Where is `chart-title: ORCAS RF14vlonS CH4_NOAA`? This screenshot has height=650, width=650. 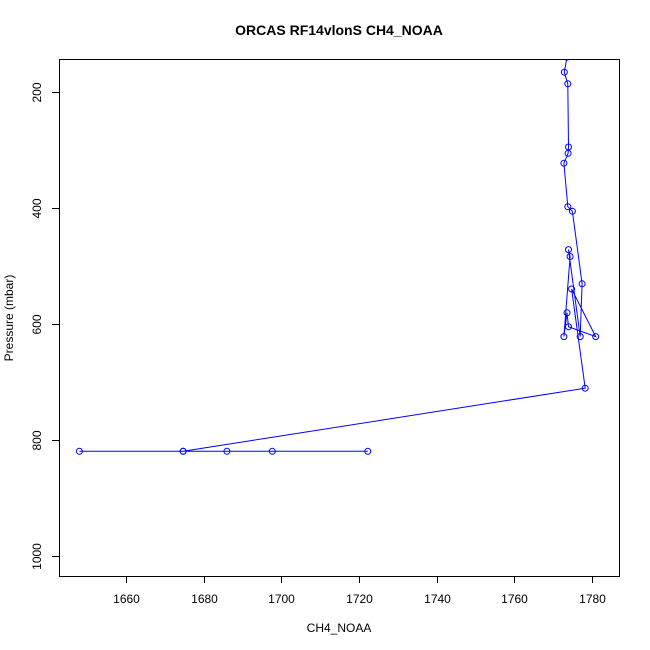 chart-title: ORCAS RF14vlonS CH4_NOAA is located at coordinates (339, 30).